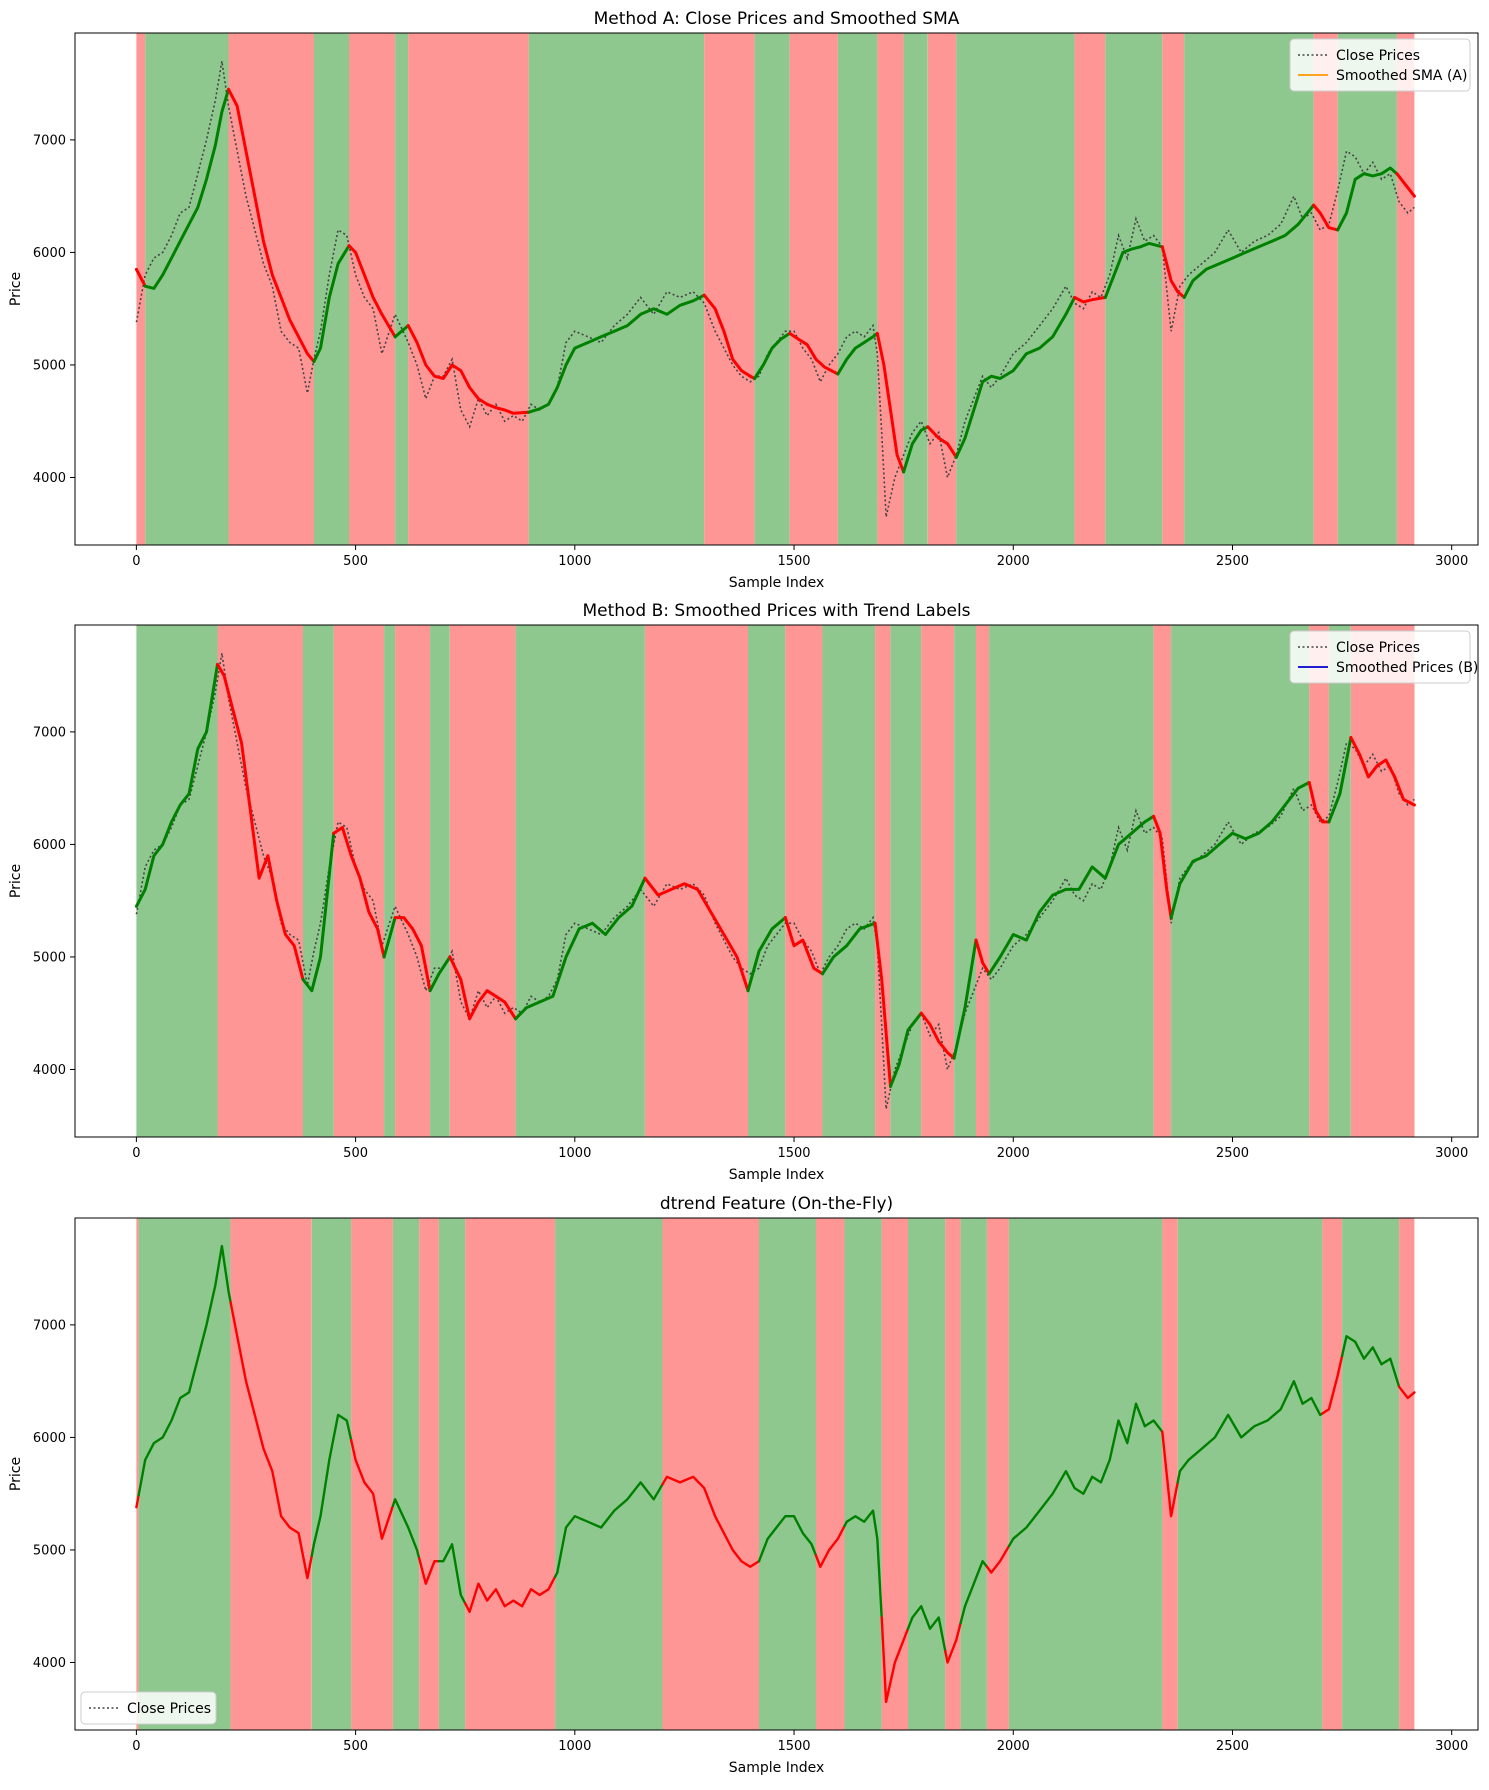 The height and width of the screenshot is (1790, 1489). Describe the element at coordinates (16, 881) in the screenshot. I see `y-axis-label: Price` at that location.